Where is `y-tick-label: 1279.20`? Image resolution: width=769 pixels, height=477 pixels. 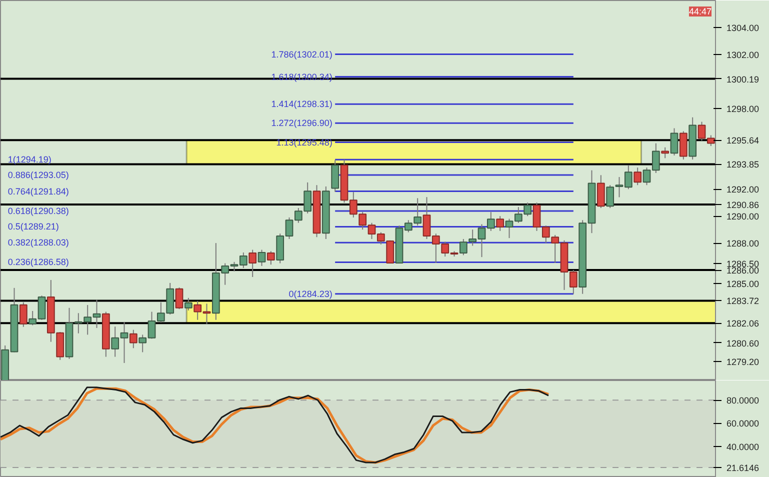 y-tick-label: 1279.20 is located at coordinates (743, 362).